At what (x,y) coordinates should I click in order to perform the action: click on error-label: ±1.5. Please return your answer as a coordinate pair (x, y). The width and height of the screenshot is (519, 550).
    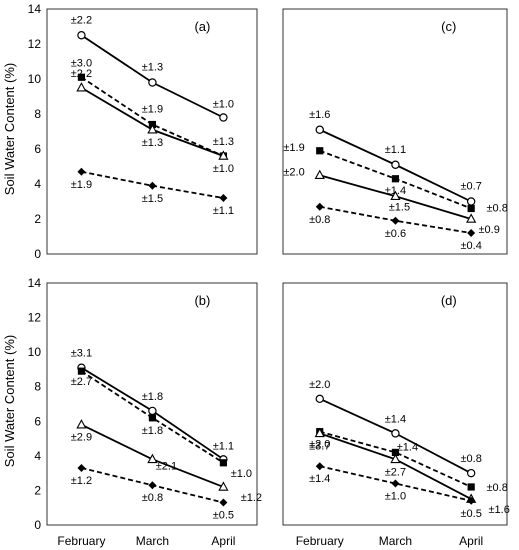
    Looking at the image, I should click on (152, 199).